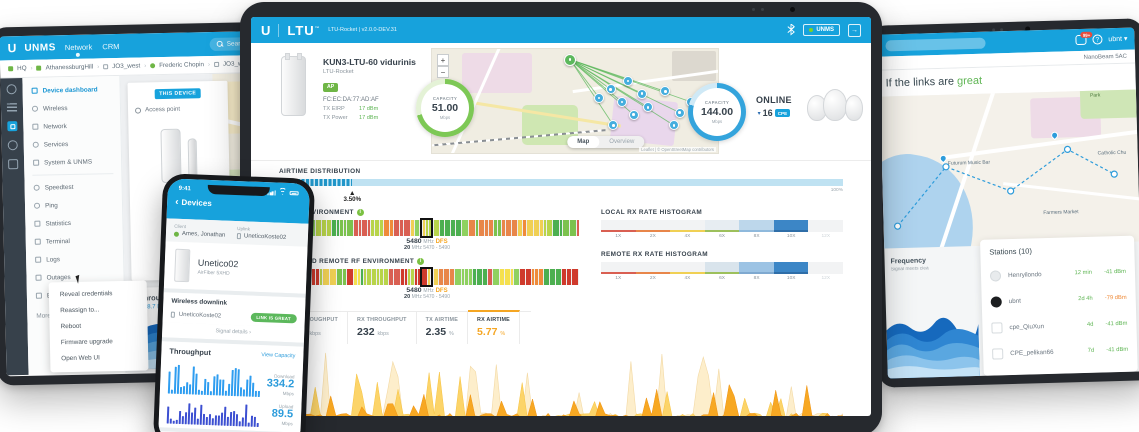 Image resolution: width=1139 pixels, height=432 pixels. Describe the element at coordinates (583, 142) in the screenshot. I see `map-tab: Map` at that location.